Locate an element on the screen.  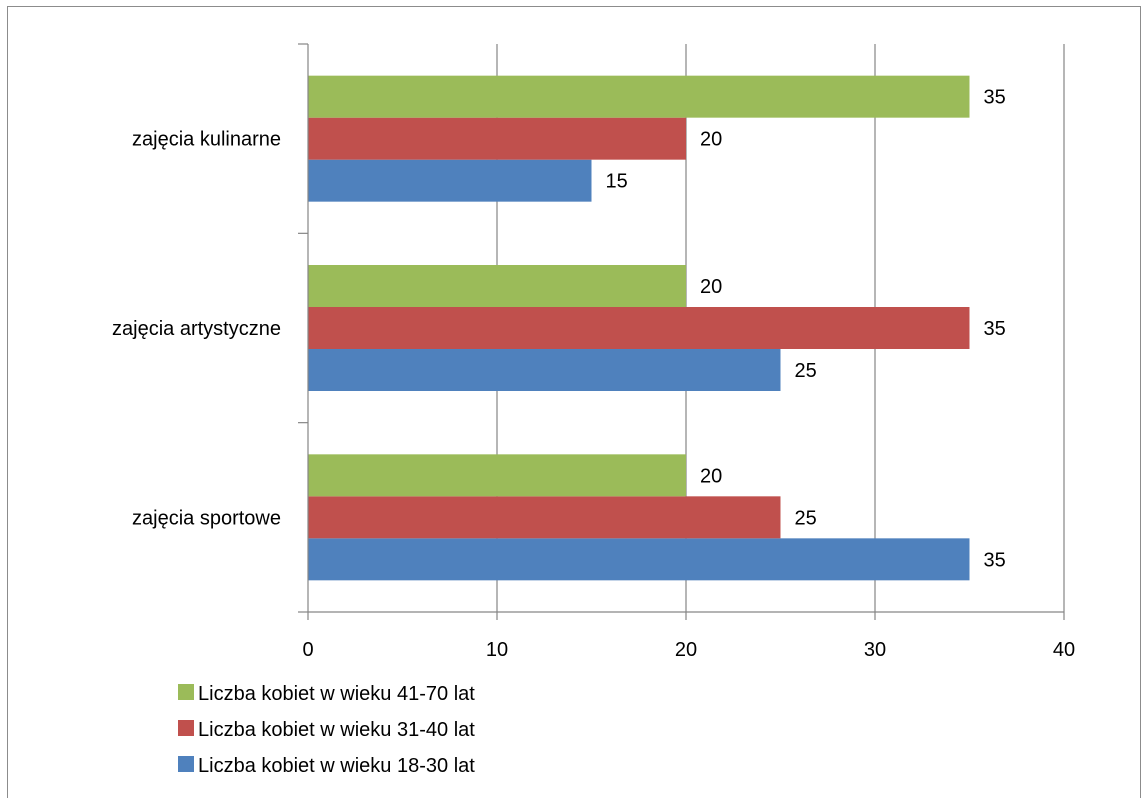
x-tick-label: 40 is located at coordinates (1064, 650).